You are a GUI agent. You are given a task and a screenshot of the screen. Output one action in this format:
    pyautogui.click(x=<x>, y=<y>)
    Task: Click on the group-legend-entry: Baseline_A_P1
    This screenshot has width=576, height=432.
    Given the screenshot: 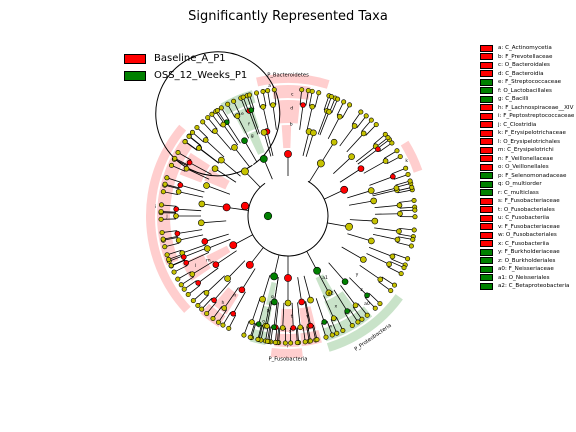 What is the action you would take?
    pyautogui.click(x=185, y=58)
    